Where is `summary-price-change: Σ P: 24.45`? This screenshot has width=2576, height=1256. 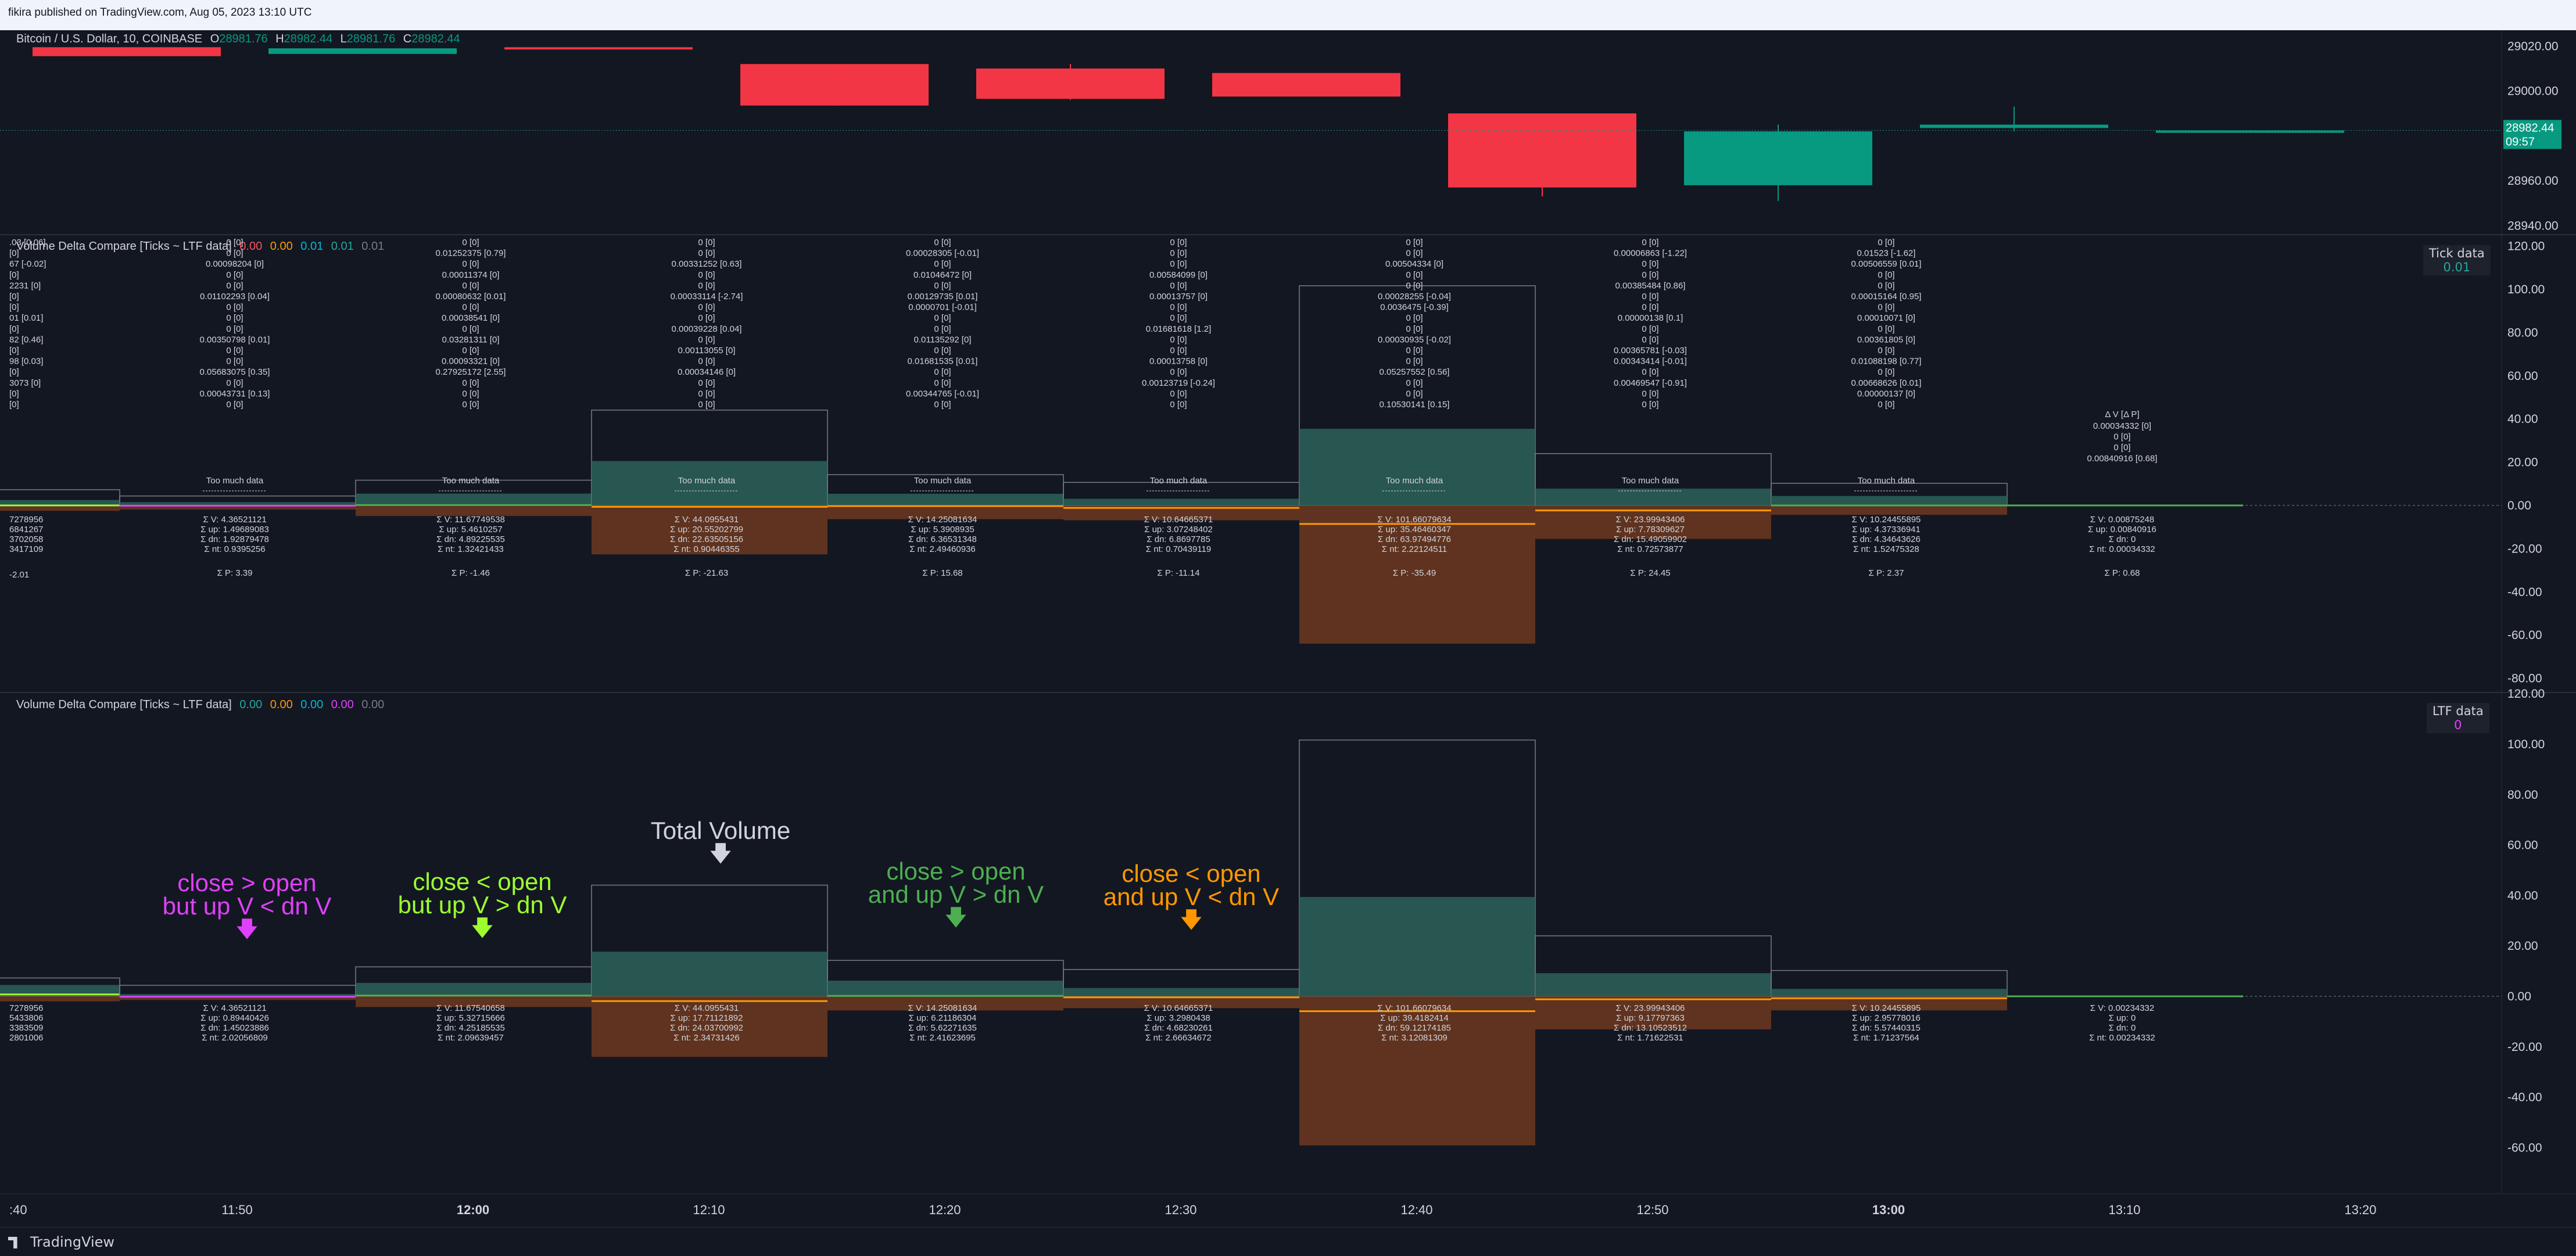
summary-price-change: Σ P: 24.45 is located at coordinates (1650, 573).